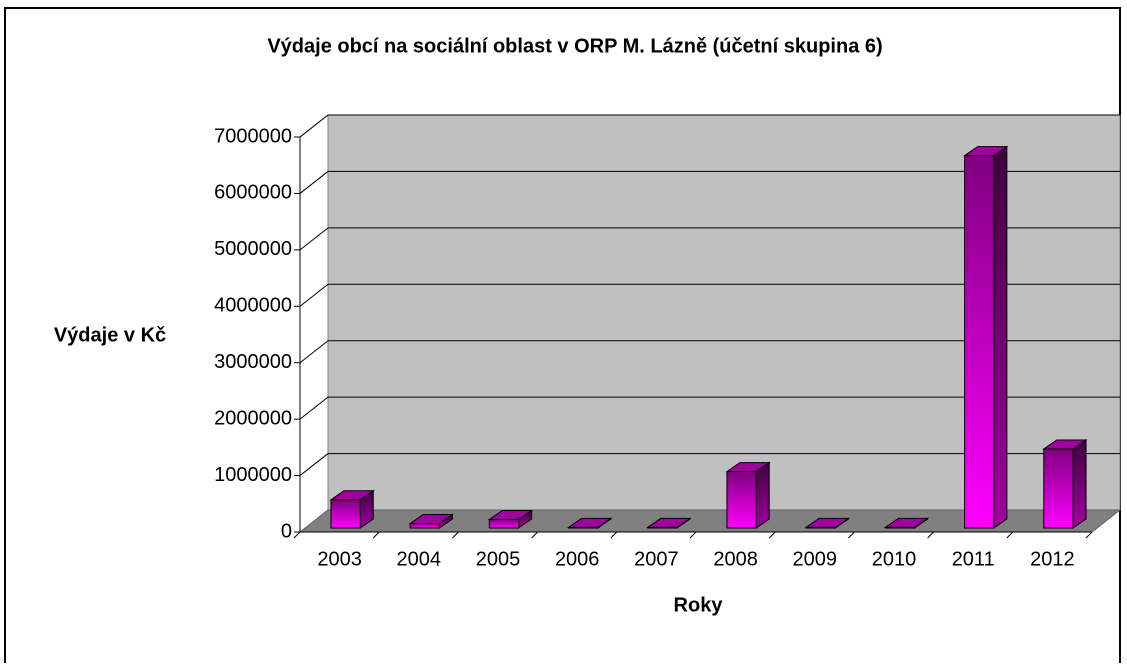  I want to click on y-tick-label: 6000000, so click(253, 193).